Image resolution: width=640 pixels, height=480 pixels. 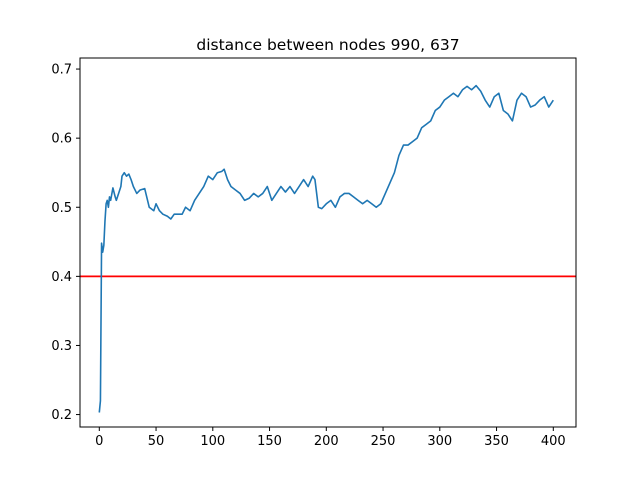 I want to click on y-tick-label: 0.3, so click(x=61, y=346).